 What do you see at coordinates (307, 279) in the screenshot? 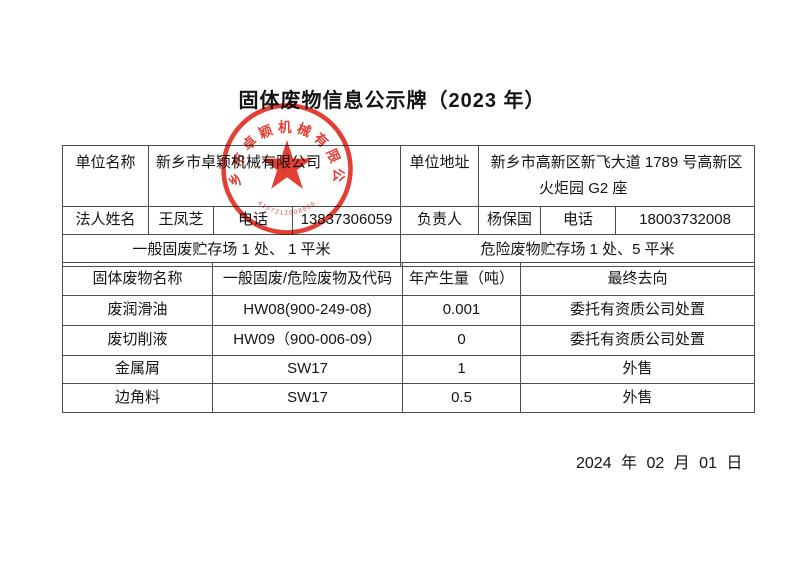
I see `col-header-waste-code: 一般固废/危险废物及代码` at bounding box center [307, 279].